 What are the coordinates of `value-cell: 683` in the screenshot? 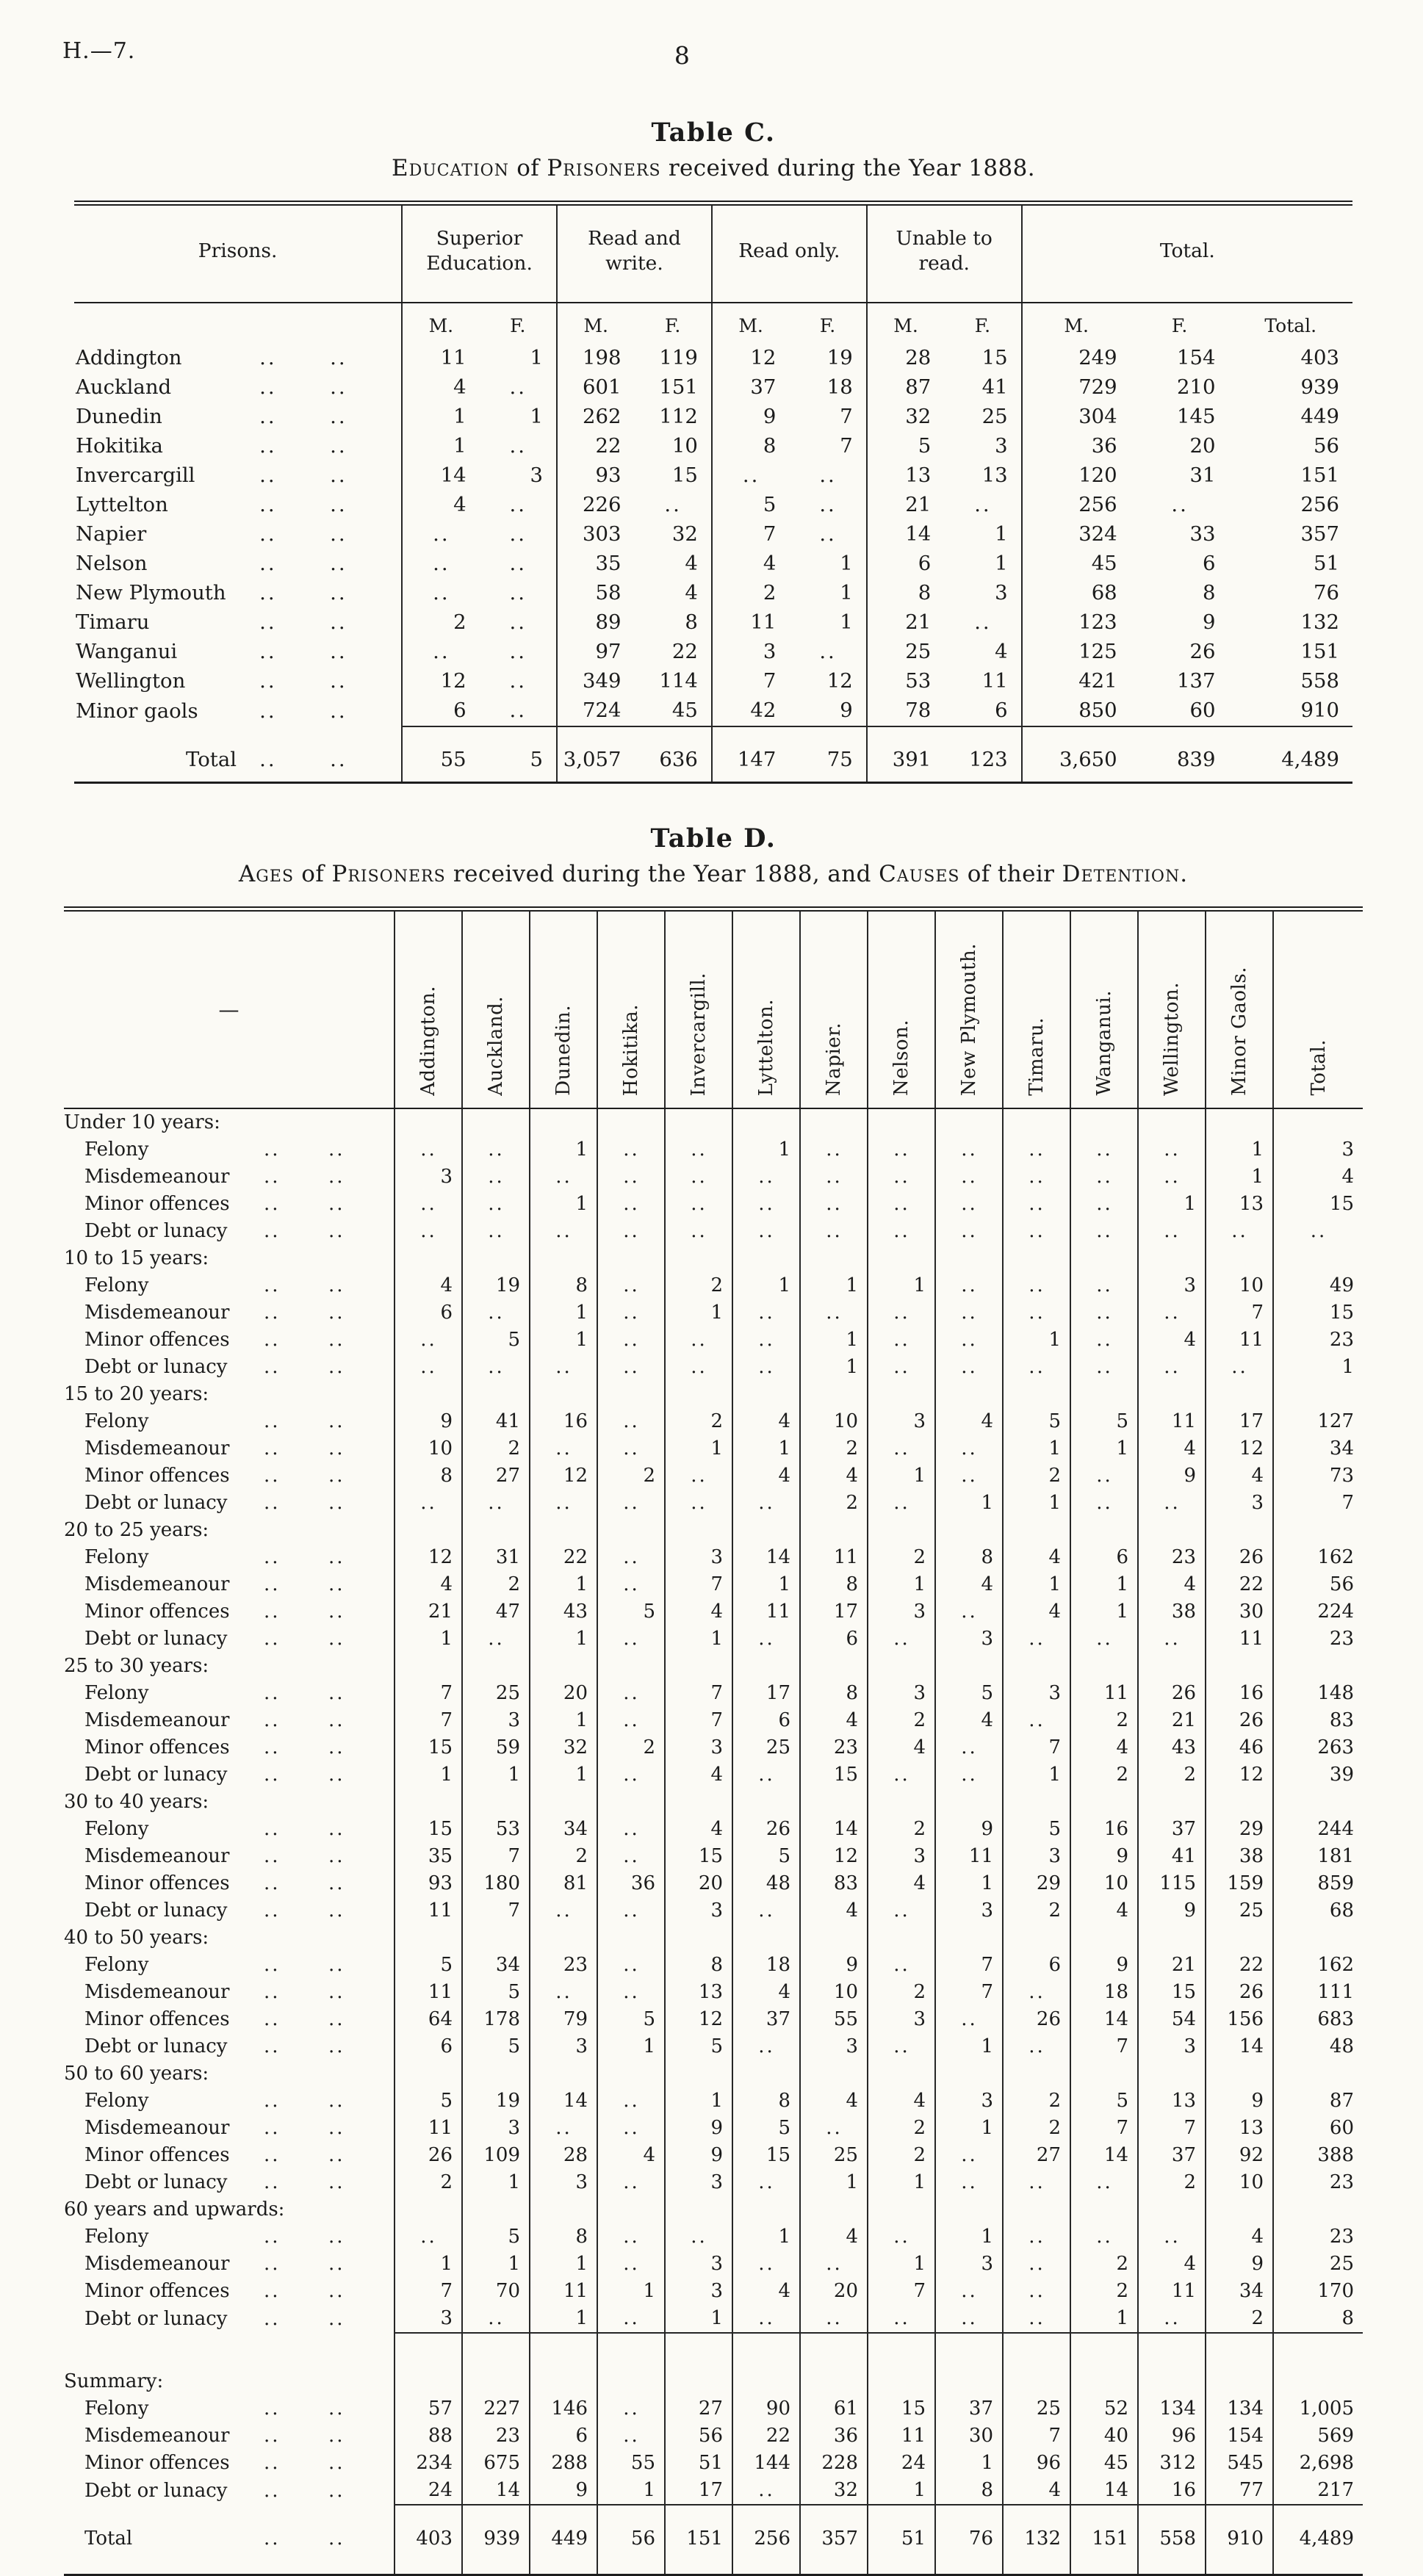 It's located at (1317, 2019).